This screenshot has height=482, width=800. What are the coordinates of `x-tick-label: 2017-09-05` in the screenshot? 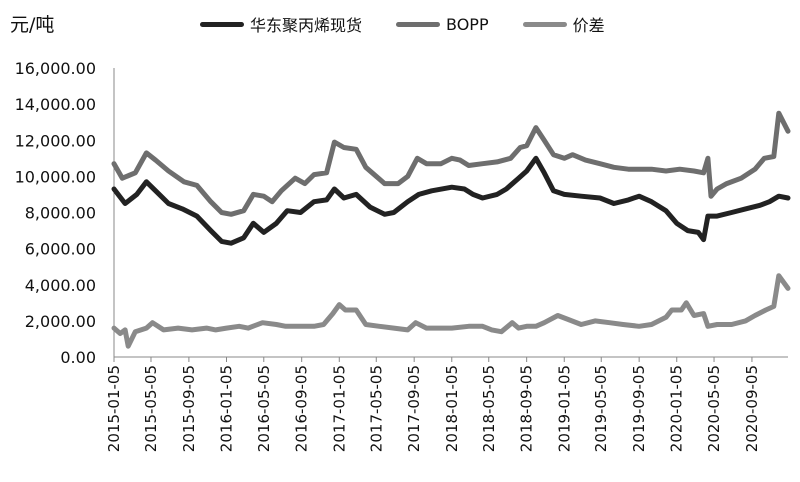 It's located at (414, 408).